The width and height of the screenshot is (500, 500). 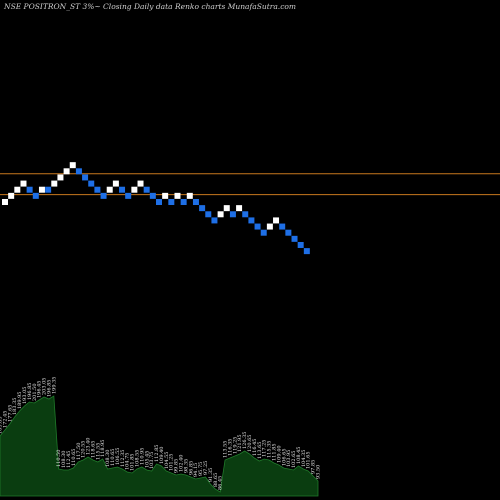 I want to click on volume-value-label: 116.45, so click(x=255, y=448).